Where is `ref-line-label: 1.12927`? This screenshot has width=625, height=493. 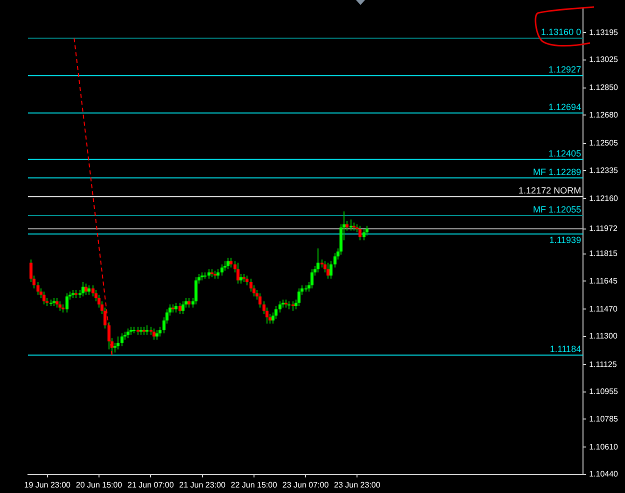 ref-line-label: 1.12927 is located at coordinates (565, 69).